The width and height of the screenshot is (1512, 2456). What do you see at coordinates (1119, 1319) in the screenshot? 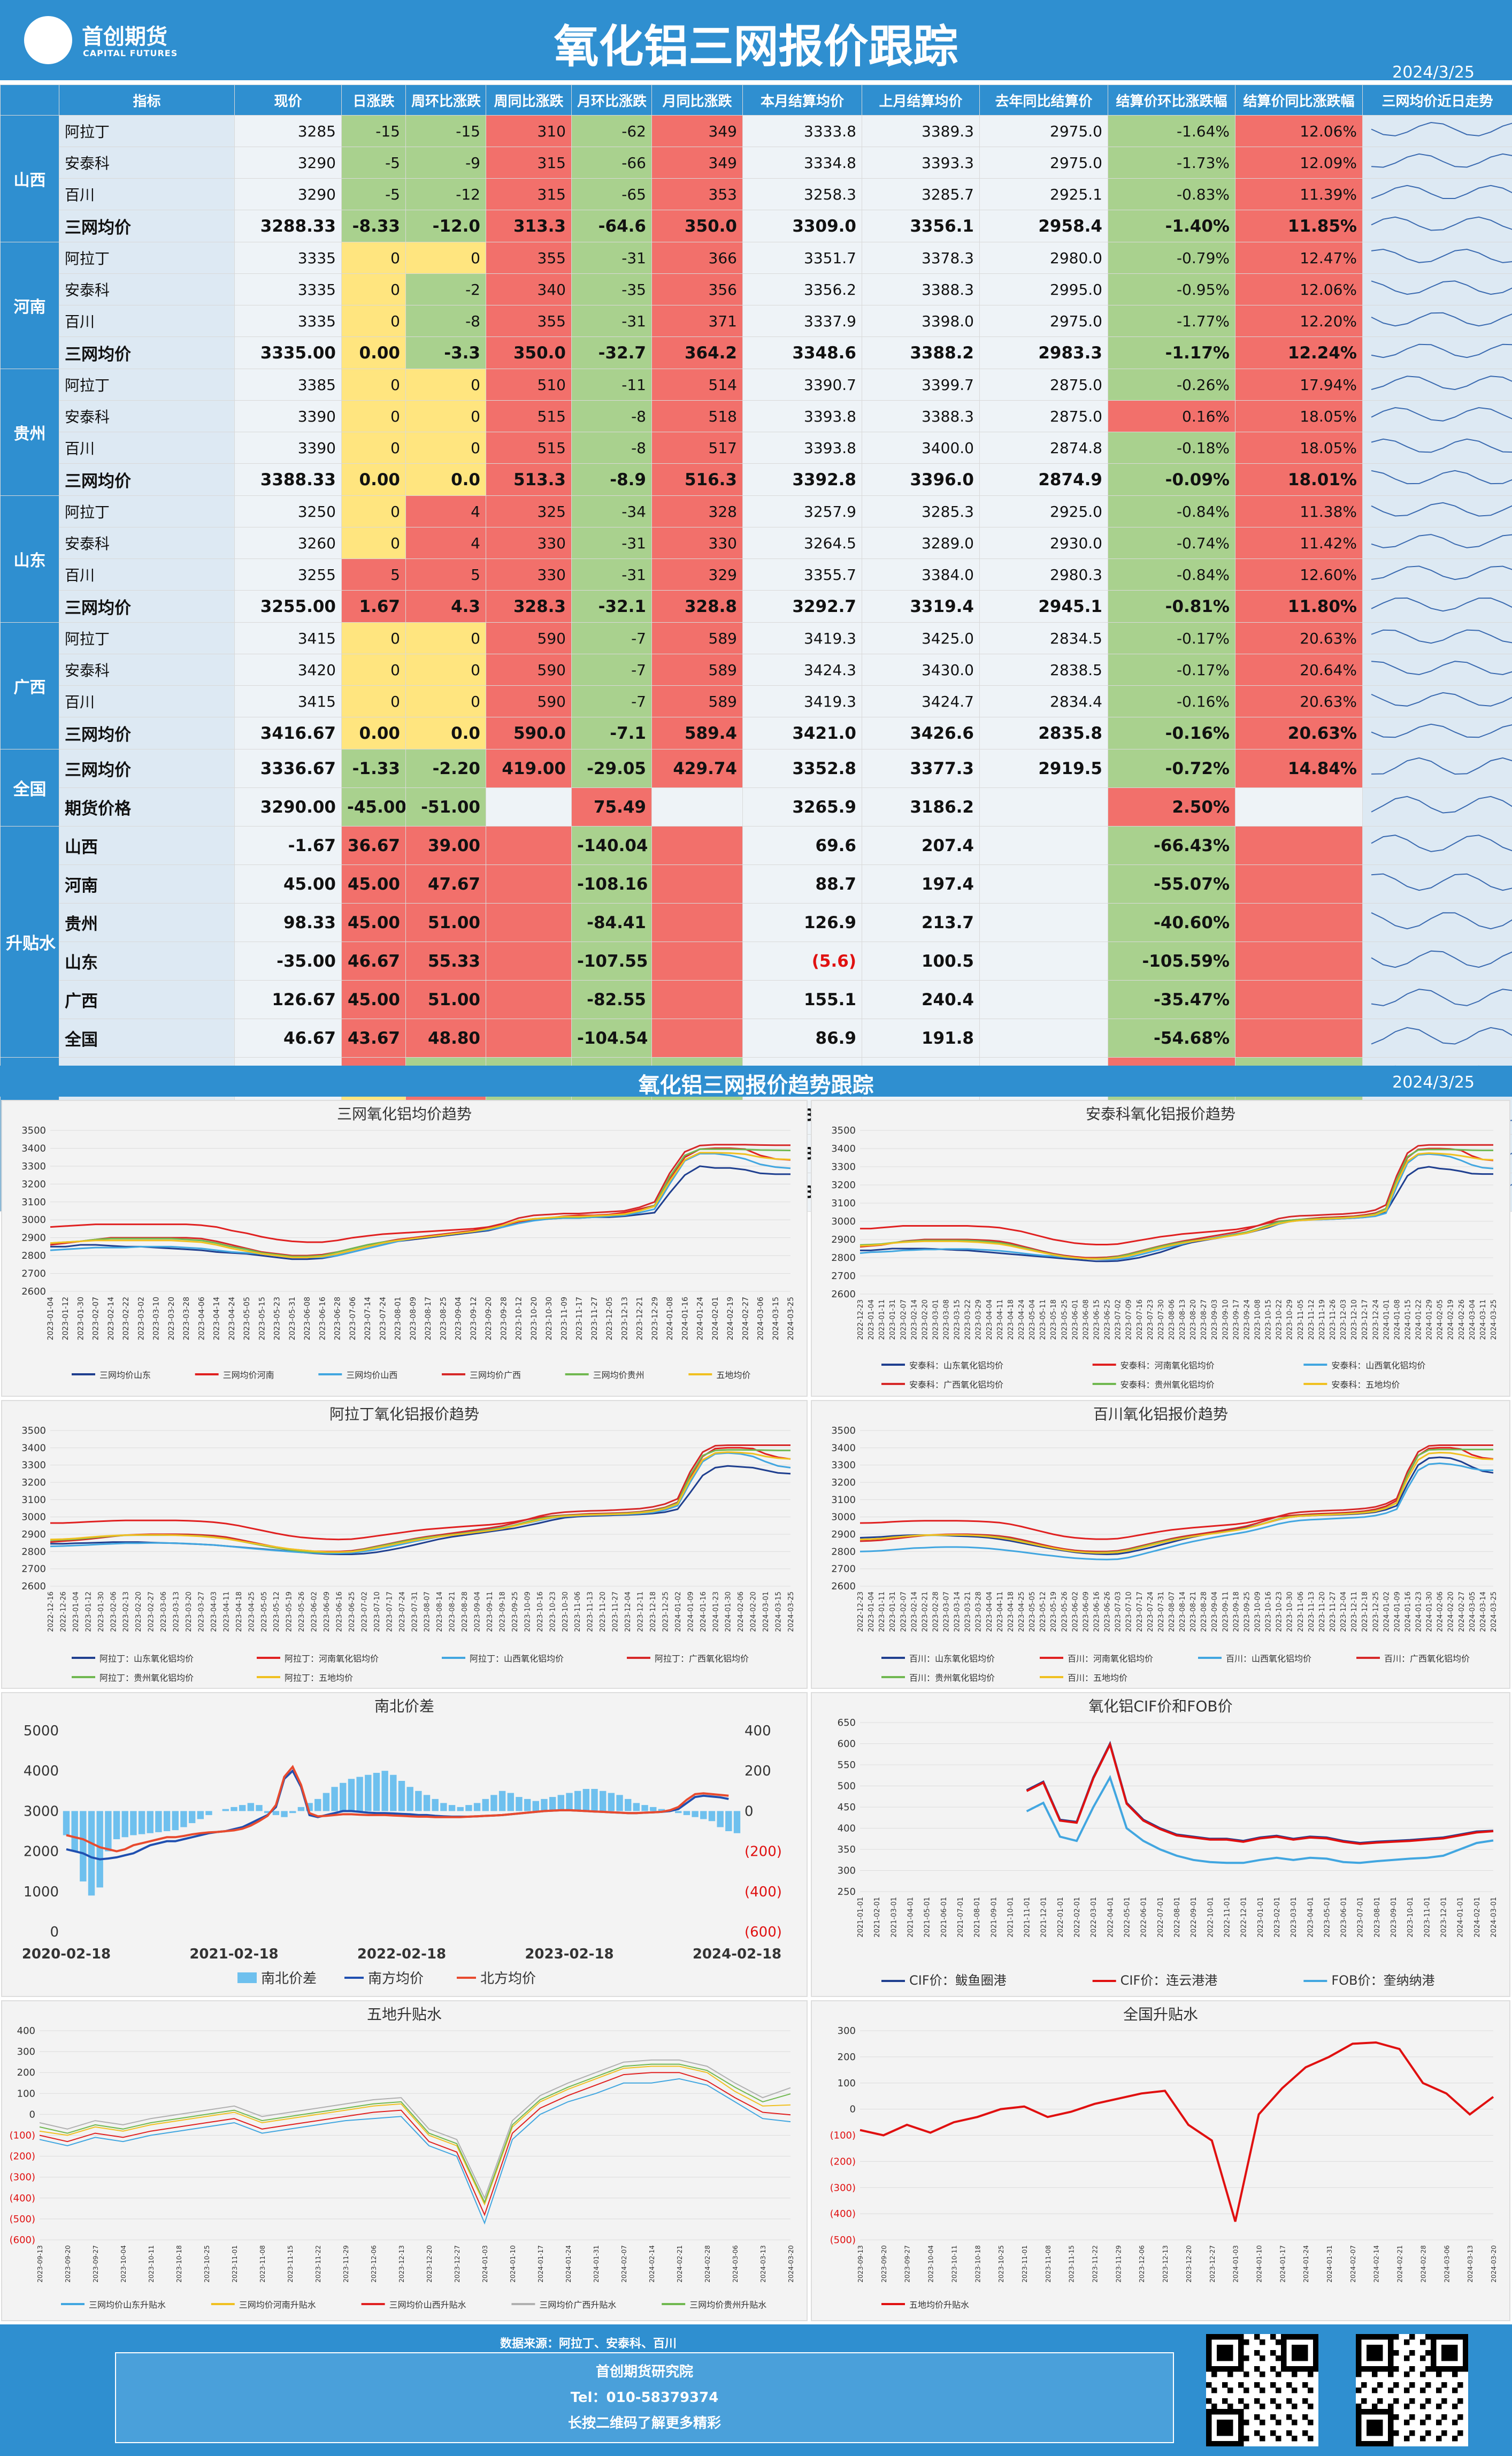
I see `x-tick-label: 2023-07-02` at bounding box center [1119, 1319].